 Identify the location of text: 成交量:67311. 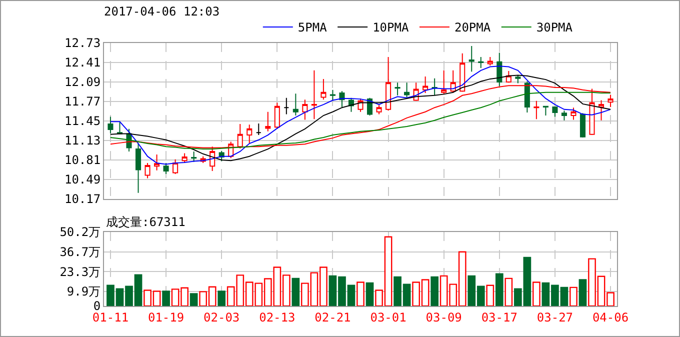
(146, 222).